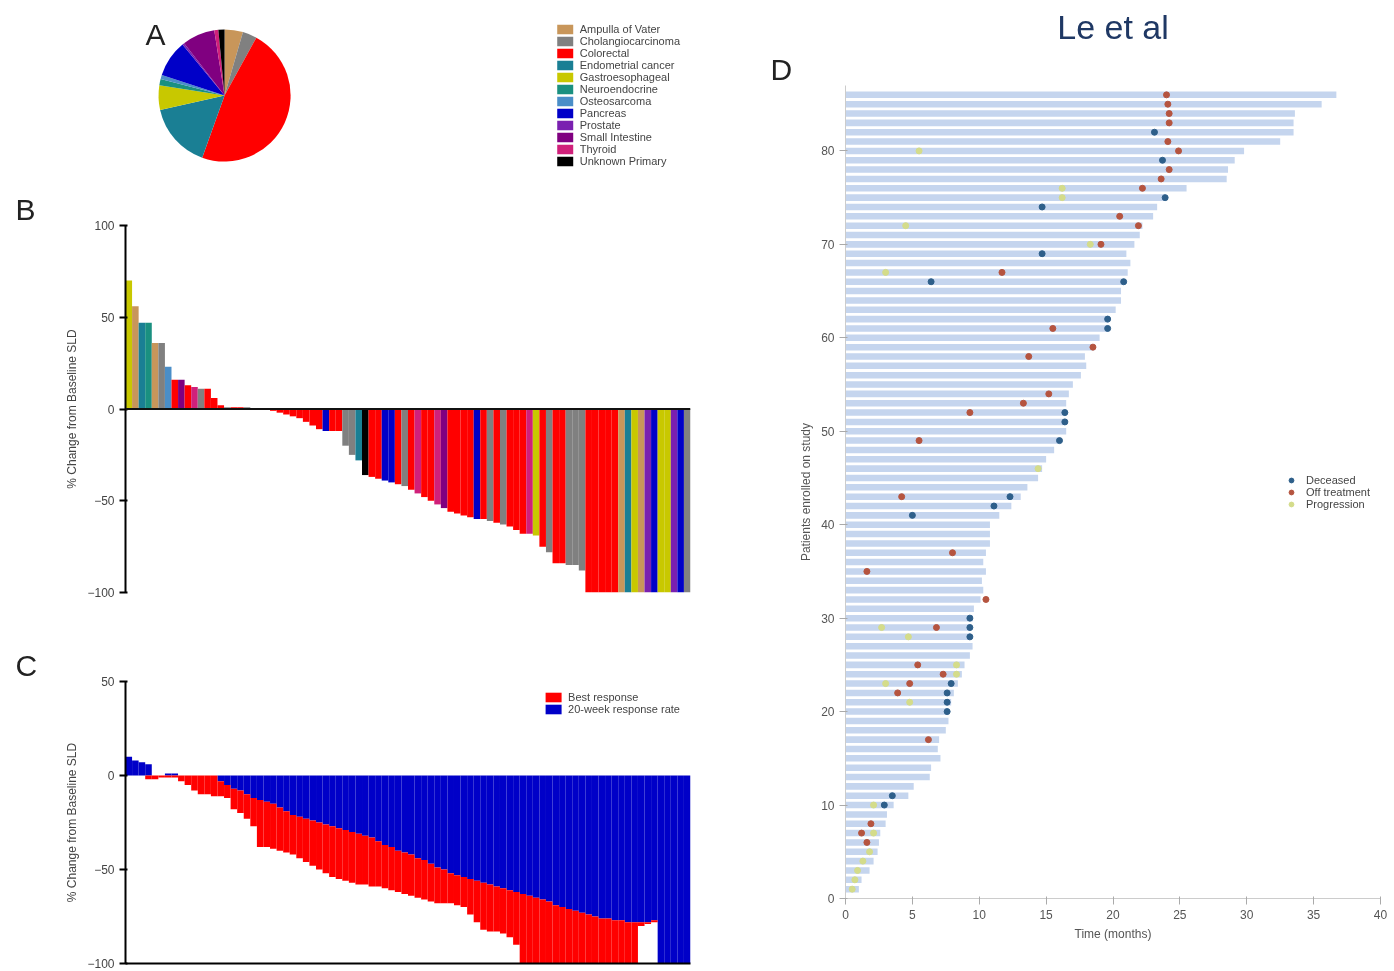 Image resolution: width=1394 pixels, height=971 pixels. Describe the element at coordinates (1331, 479) in the screenshot. I see `legend-label: Deceased` at that location.